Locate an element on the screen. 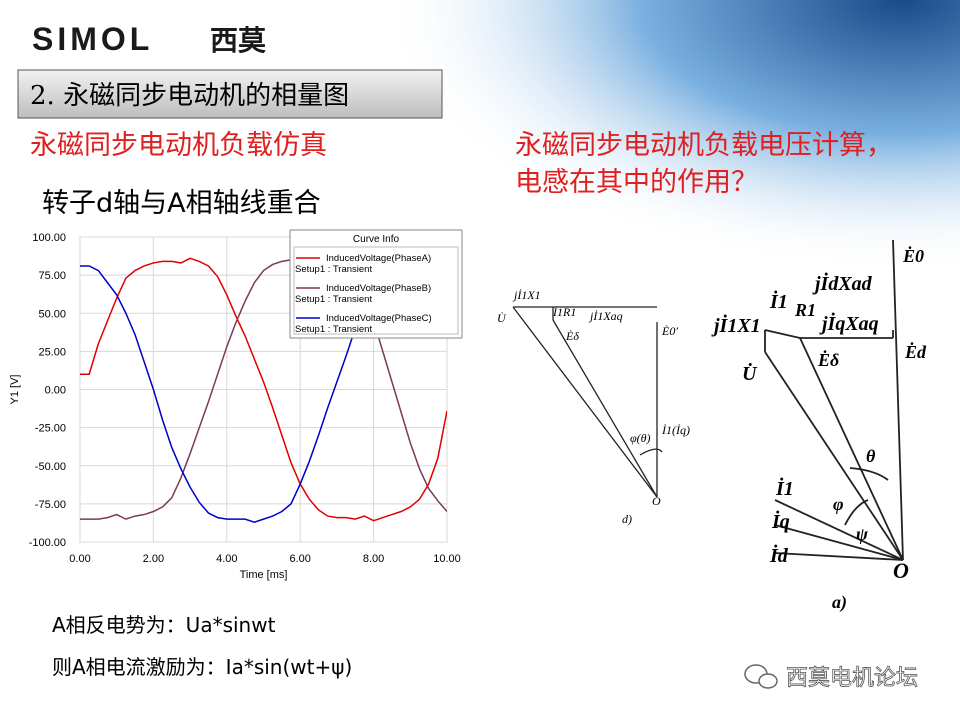 The height and width of the screenshot is (720, 960). subheading: 转子d轴与A相轴线重合 is located at coordinates (181, 203).